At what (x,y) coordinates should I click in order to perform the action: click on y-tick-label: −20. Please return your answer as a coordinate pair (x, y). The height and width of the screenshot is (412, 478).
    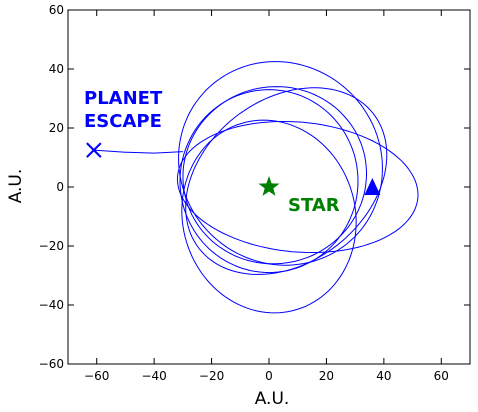
    Looking at the image, I should click on (51, 246).